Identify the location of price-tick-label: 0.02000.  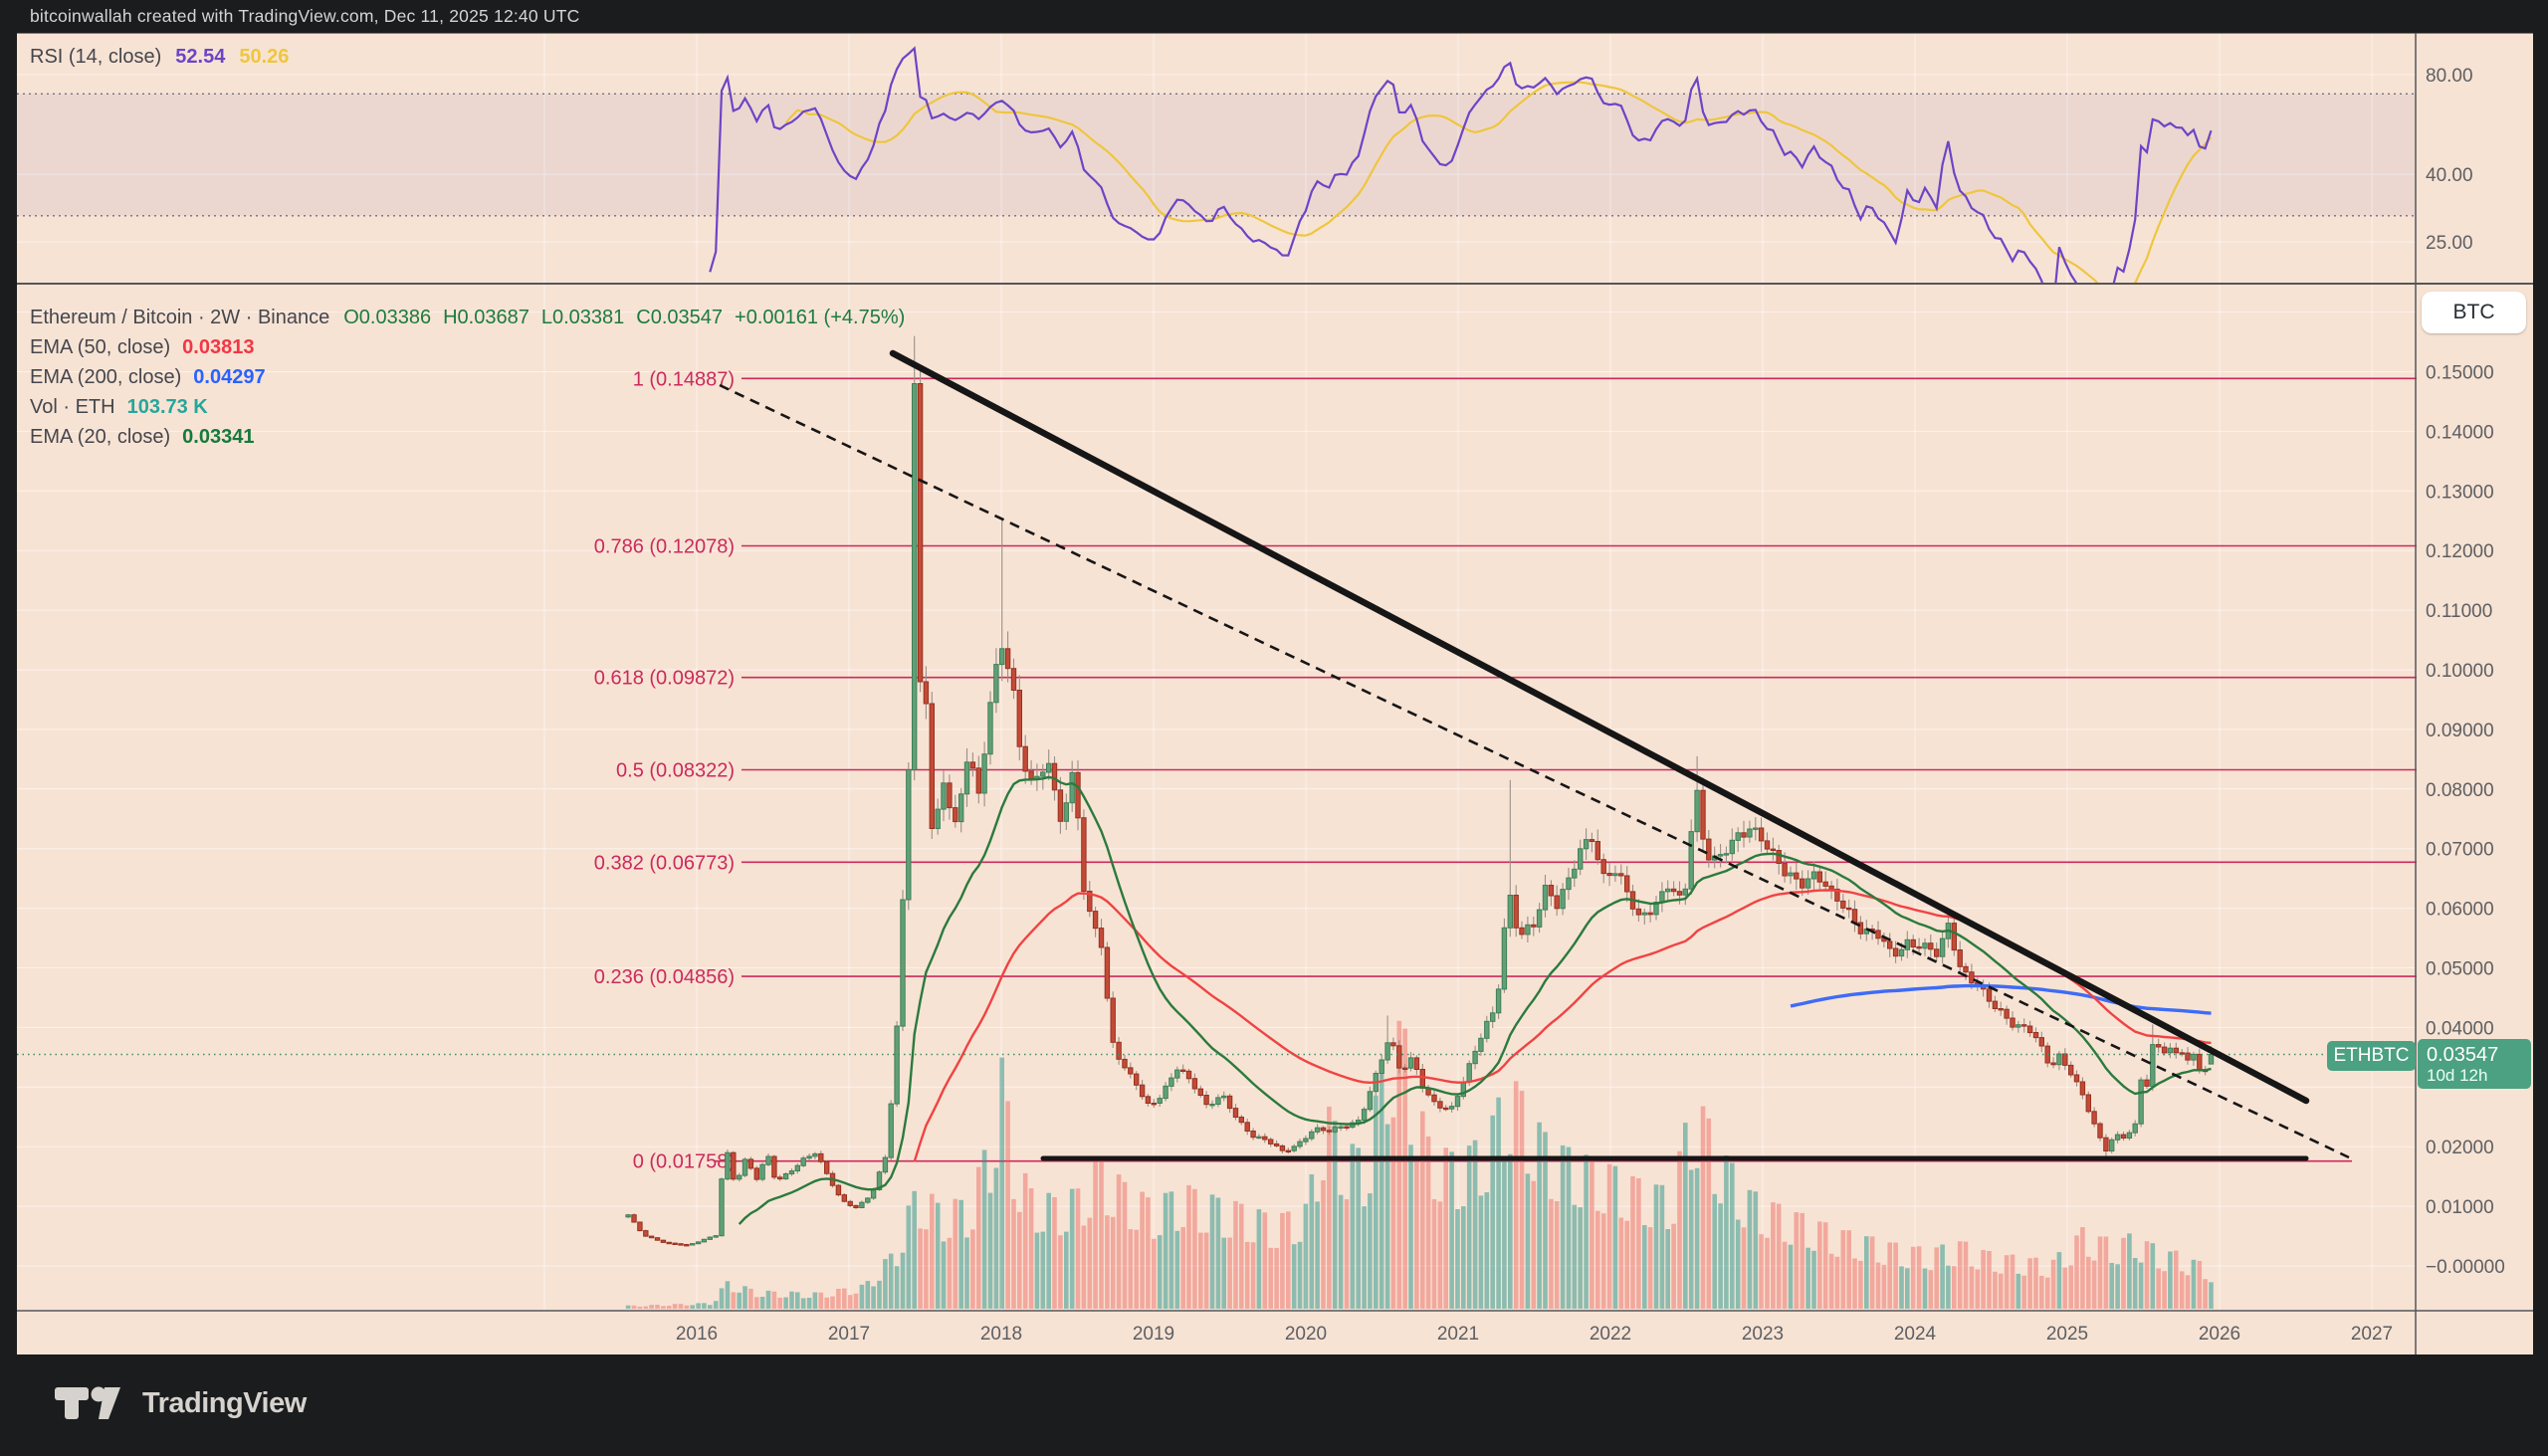
(2460, 1148).